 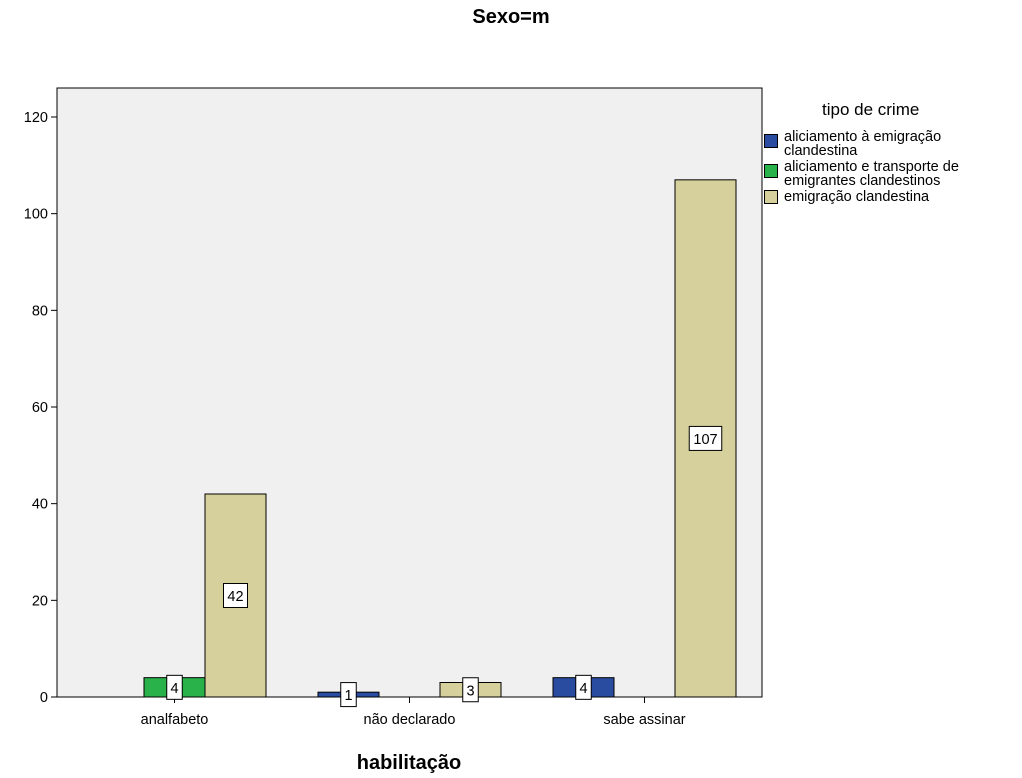 What do you see at coordinates (644, 720) in the screenshot?
I see `x-tick-label: sabe assinar` at bounding box center [644, 720].